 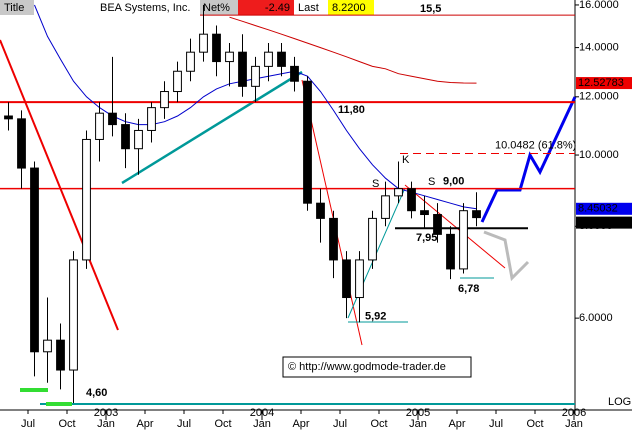 What do you see at coordinates (367, 367) in the screenshot?
I see `watermark: © http://www.godmode-trader.de` at bounding box center [367, 367].